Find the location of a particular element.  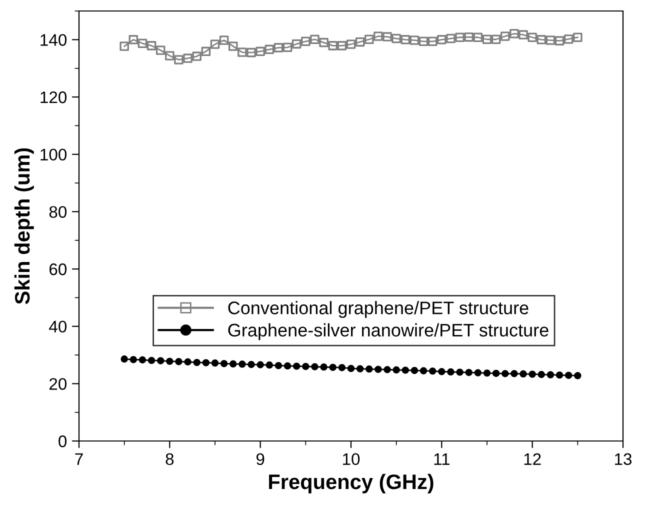

legend-label: Graphene-silver nanowire/PET structure is located at coordinates (388, 331).